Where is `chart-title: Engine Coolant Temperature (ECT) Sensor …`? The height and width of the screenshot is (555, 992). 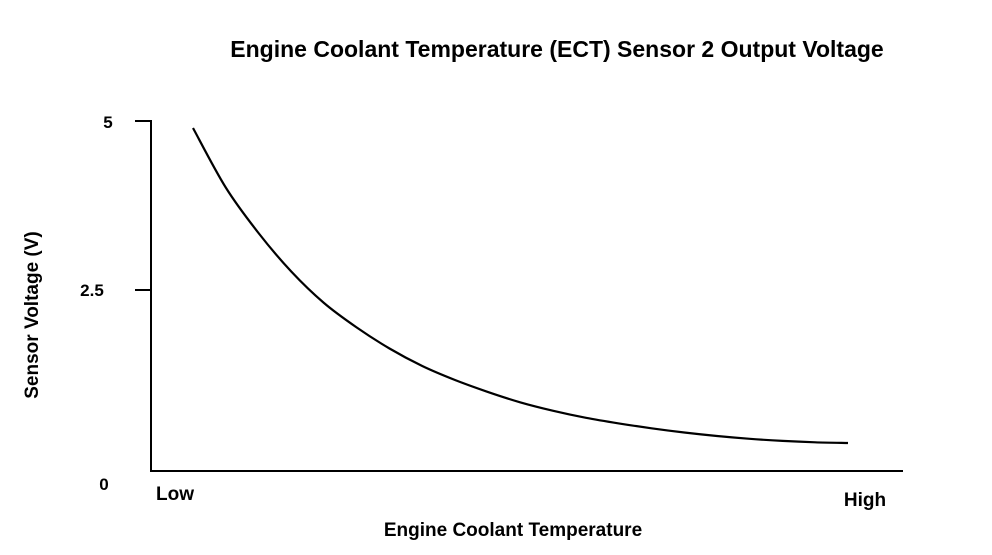 chart-title: Engine Coolant Temperature (ECT) Sensor … is located at coordinates (556, 49).